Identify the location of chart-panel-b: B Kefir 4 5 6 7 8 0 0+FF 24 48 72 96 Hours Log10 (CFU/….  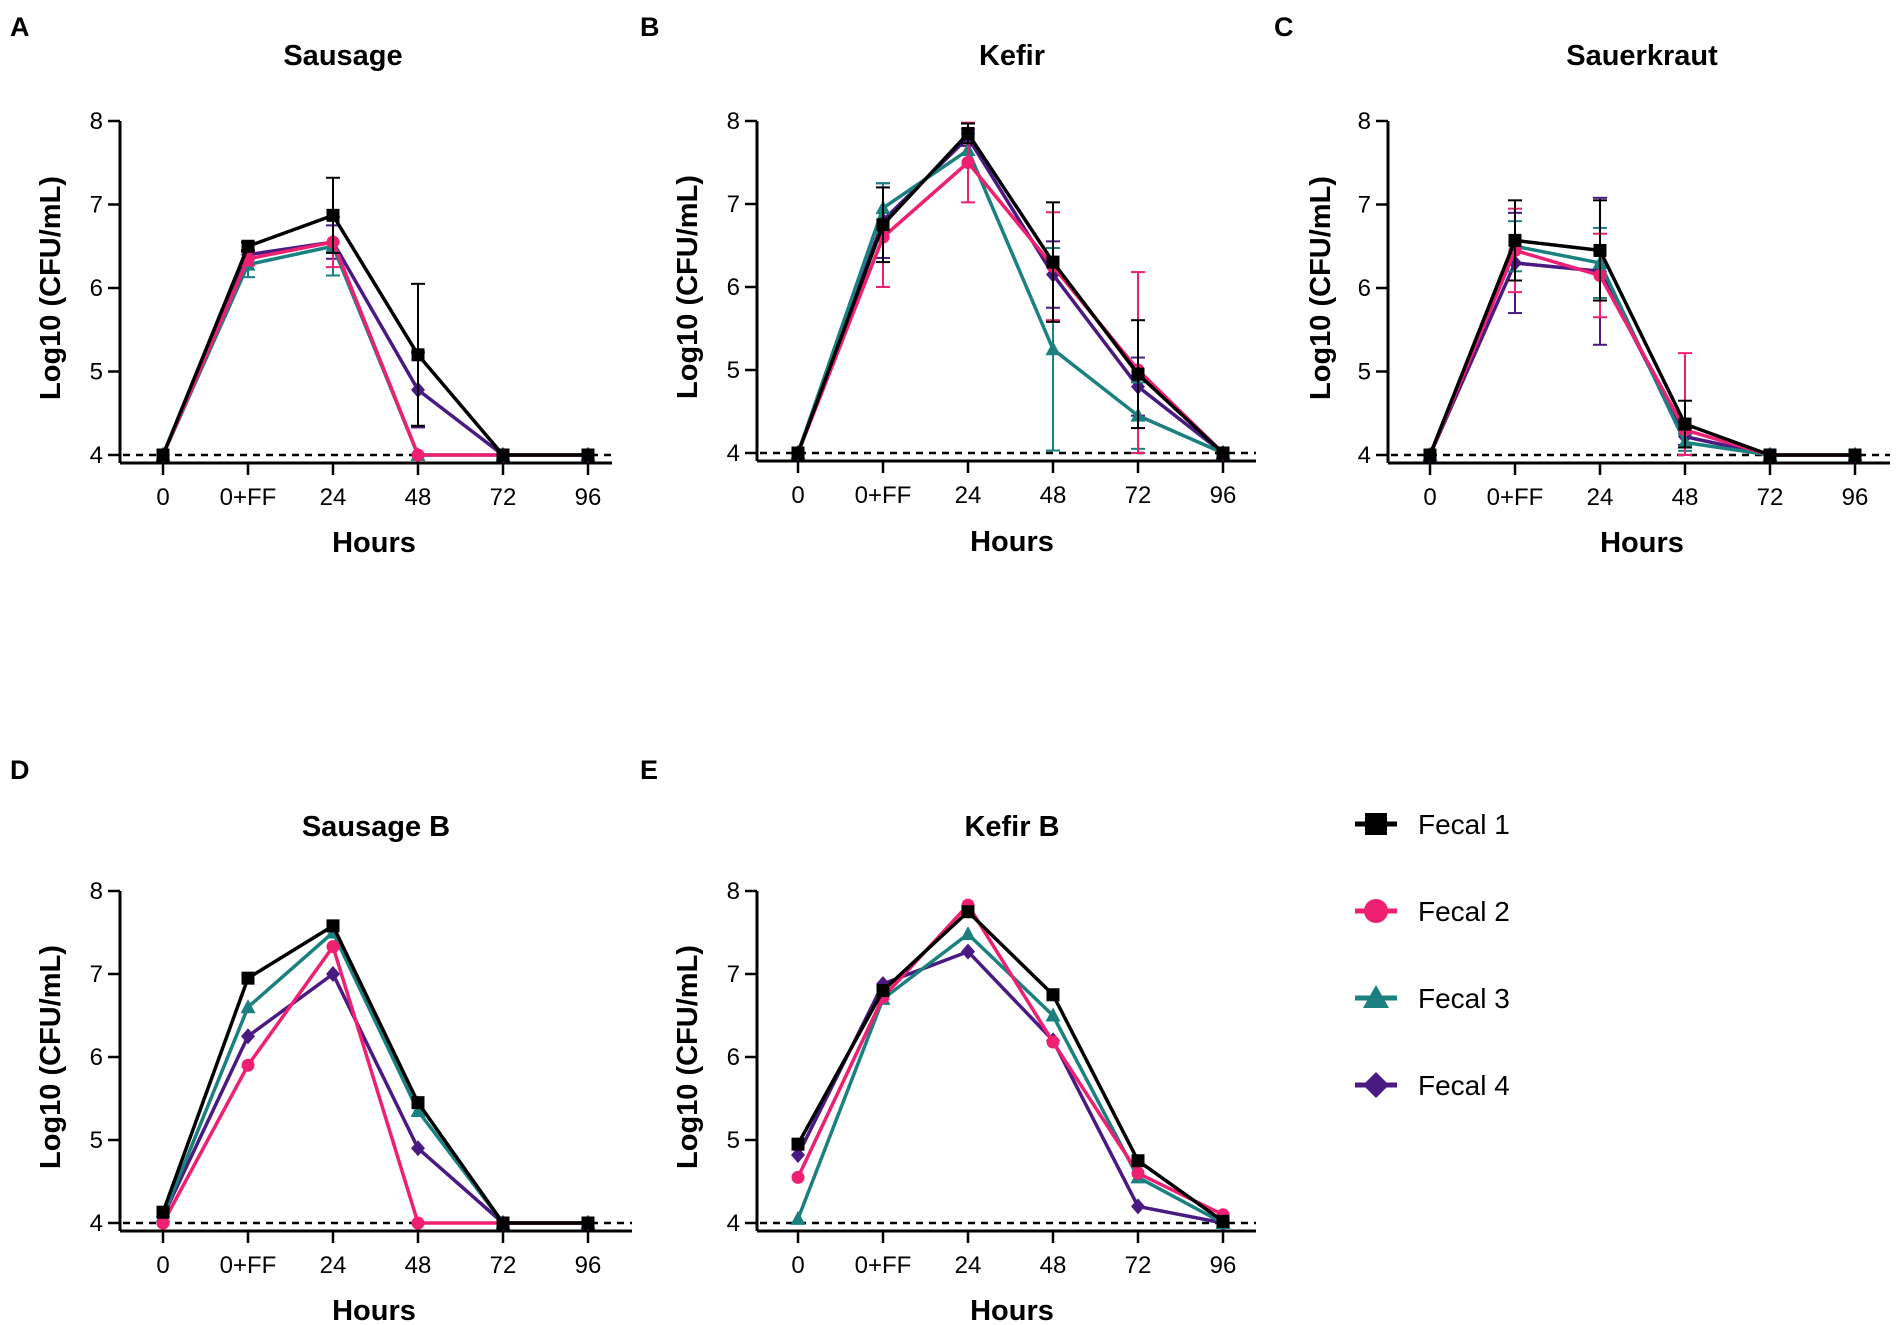
(948, 285).